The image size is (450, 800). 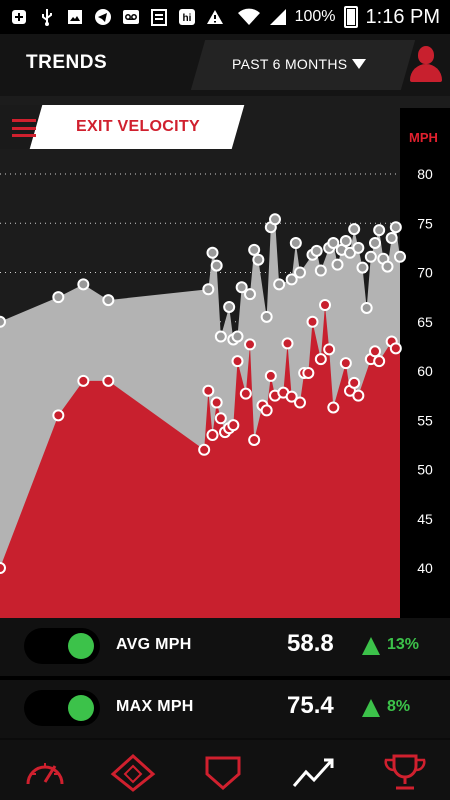 I want to click on y-tick-label: 45, so click(x=425, y=519).